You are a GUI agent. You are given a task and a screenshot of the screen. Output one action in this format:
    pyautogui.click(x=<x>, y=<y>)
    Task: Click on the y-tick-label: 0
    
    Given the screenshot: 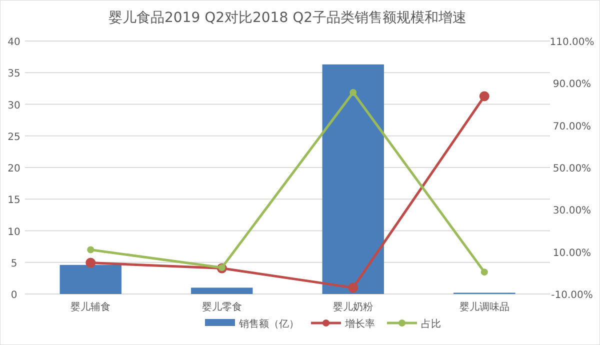 What is the action you would take?
    pyautogui.click(x=14, y=295)
    